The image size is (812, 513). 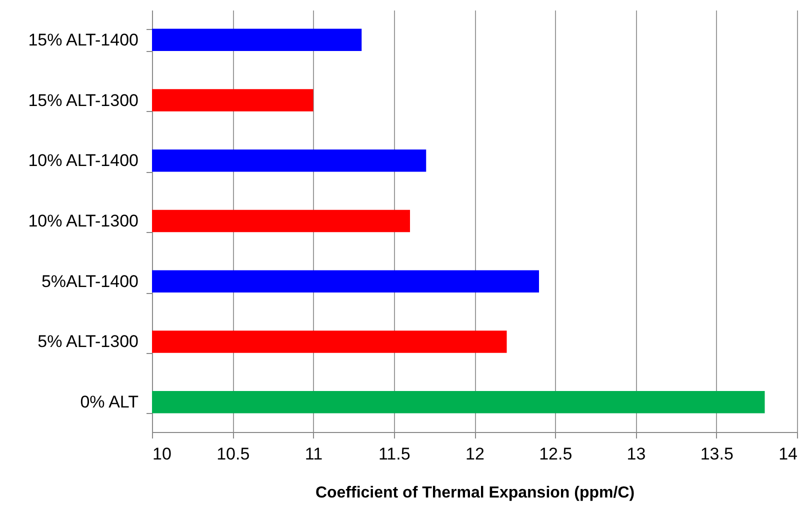 I want to click on x-tick-label: 12.5, so click(x=555, y=454).